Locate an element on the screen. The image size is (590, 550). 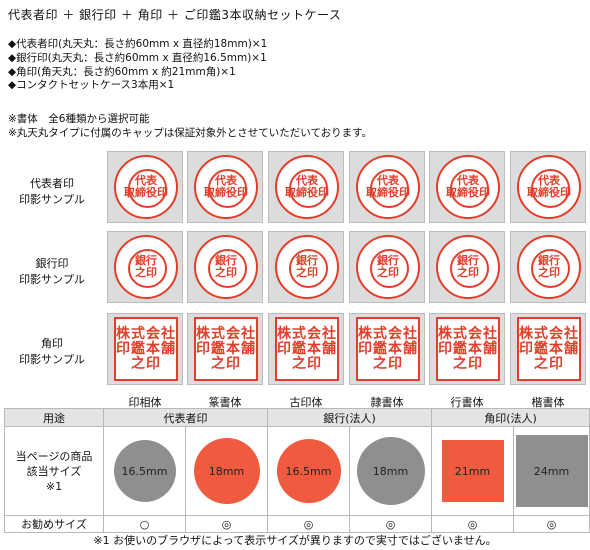
size-cell: 21mm is located at coordinates (472, 471).